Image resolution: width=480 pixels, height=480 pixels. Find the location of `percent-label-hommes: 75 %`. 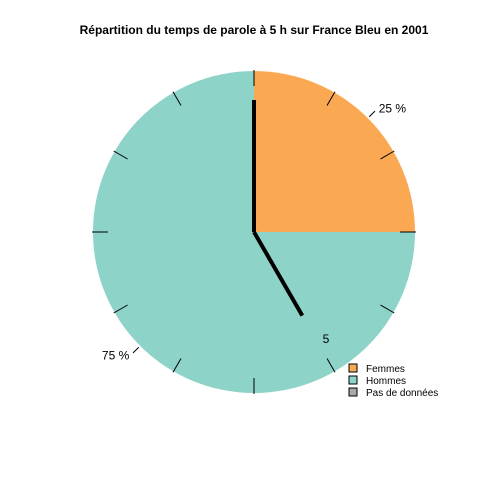

percent-label-hommes: 75 % is located at coordinates (116, 356).